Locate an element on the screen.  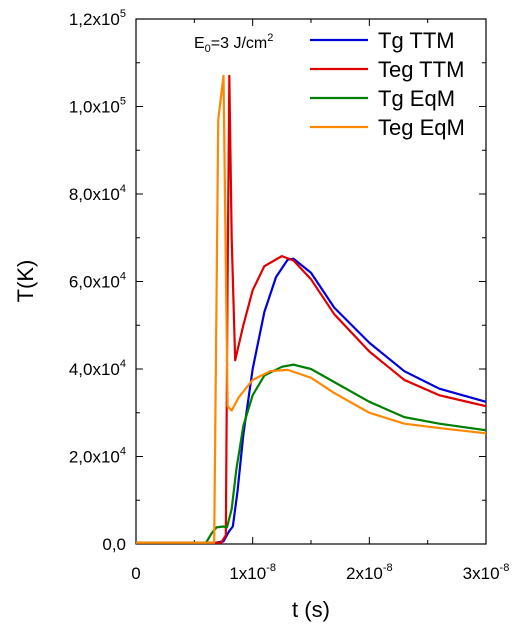
x-tick-label: 3x10⁻⁸ is located at coordinates (486, 572).